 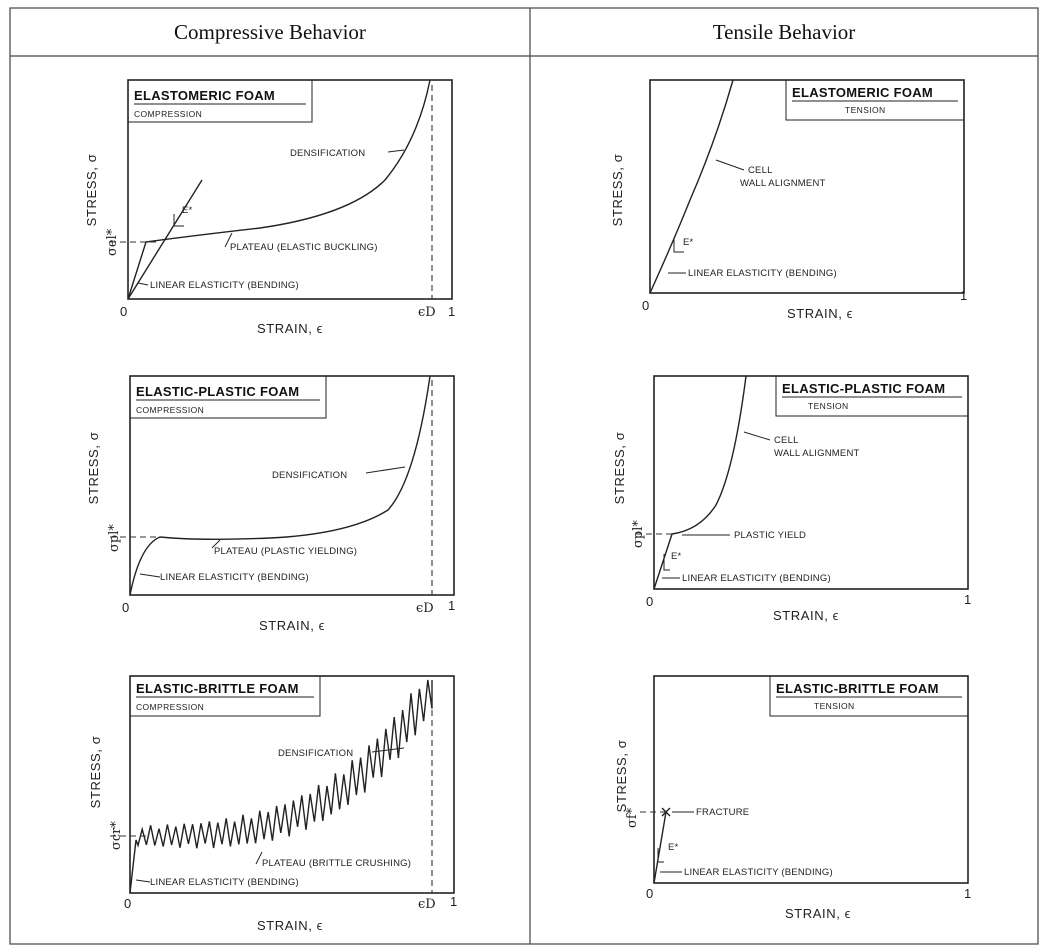 What do you see at coordinates (116, 835) in the screenshot?
I see `sigma-label: σcr*` at bounding box center [116, 835].